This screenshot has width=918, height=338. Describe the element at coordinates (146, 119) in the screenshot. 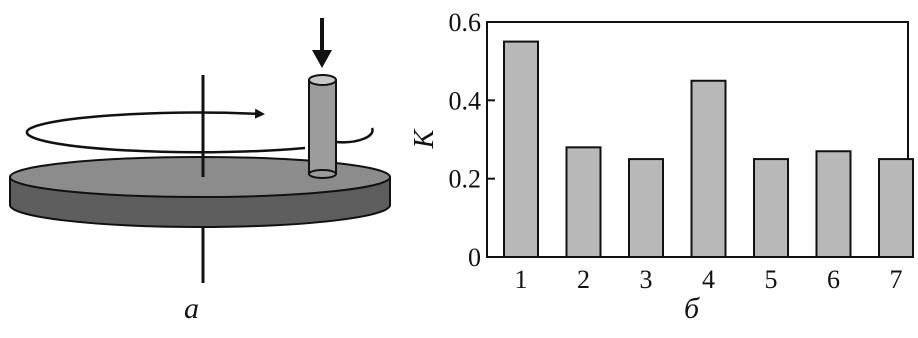

I see `rotation-orbit-back` at that location.